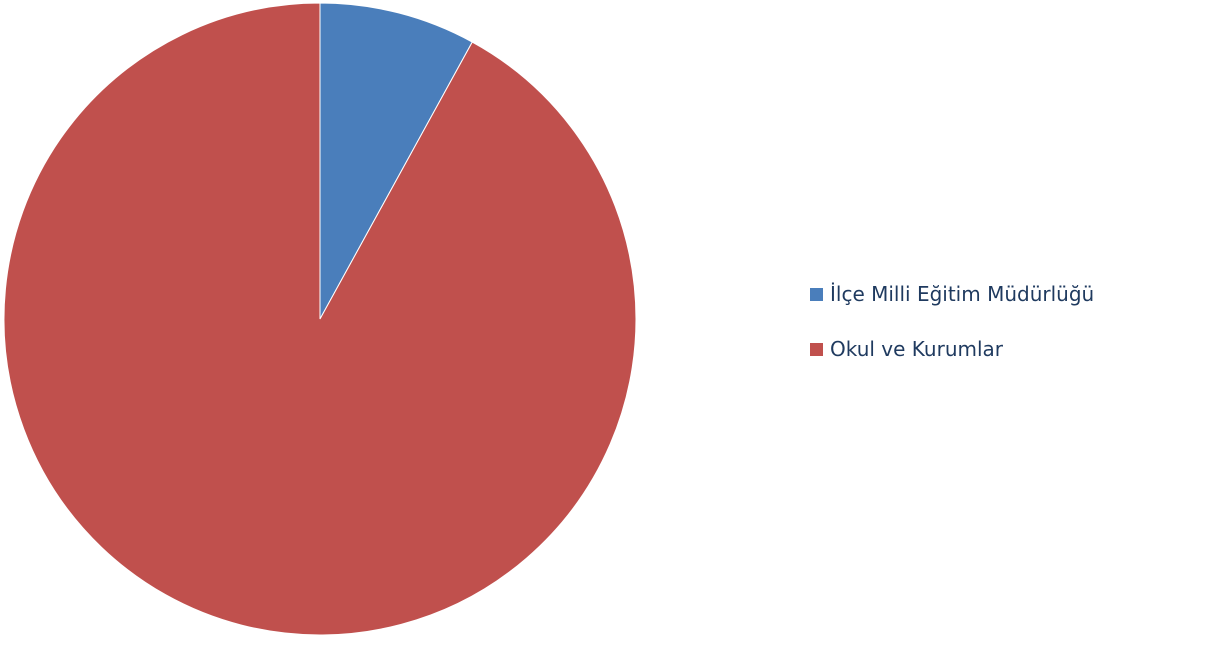 The height and width of the screenshot is (648, 1206). Describe the element at coordinates (1005, 349) in the screenshot. I see `legend-item-okul-ve-kurumlar: Okul ve Kurumlar` at that location.